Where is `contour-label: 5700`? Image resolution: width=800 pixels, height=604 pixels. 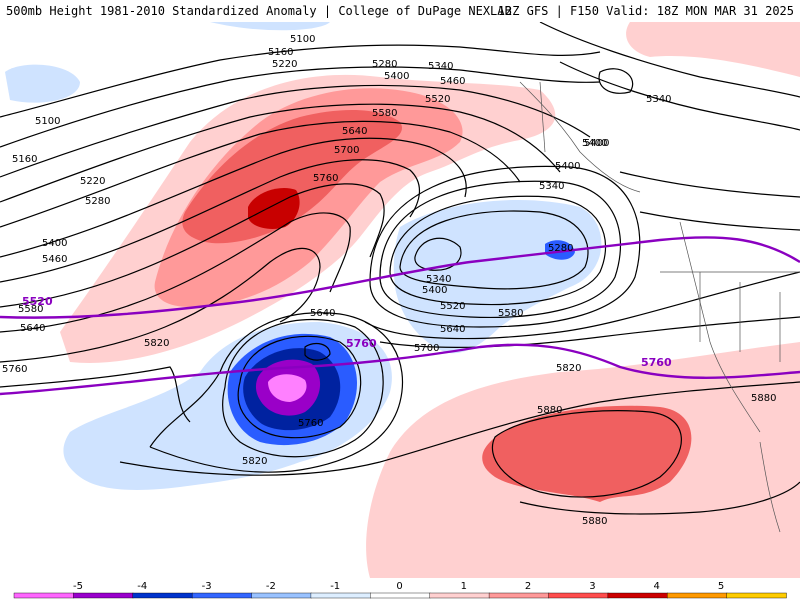 contour-label: 5700 is located at coordinates (426, 348).